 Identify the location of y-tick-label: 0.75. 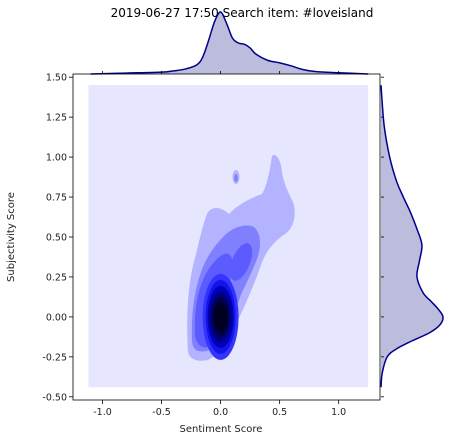
(56, 198).